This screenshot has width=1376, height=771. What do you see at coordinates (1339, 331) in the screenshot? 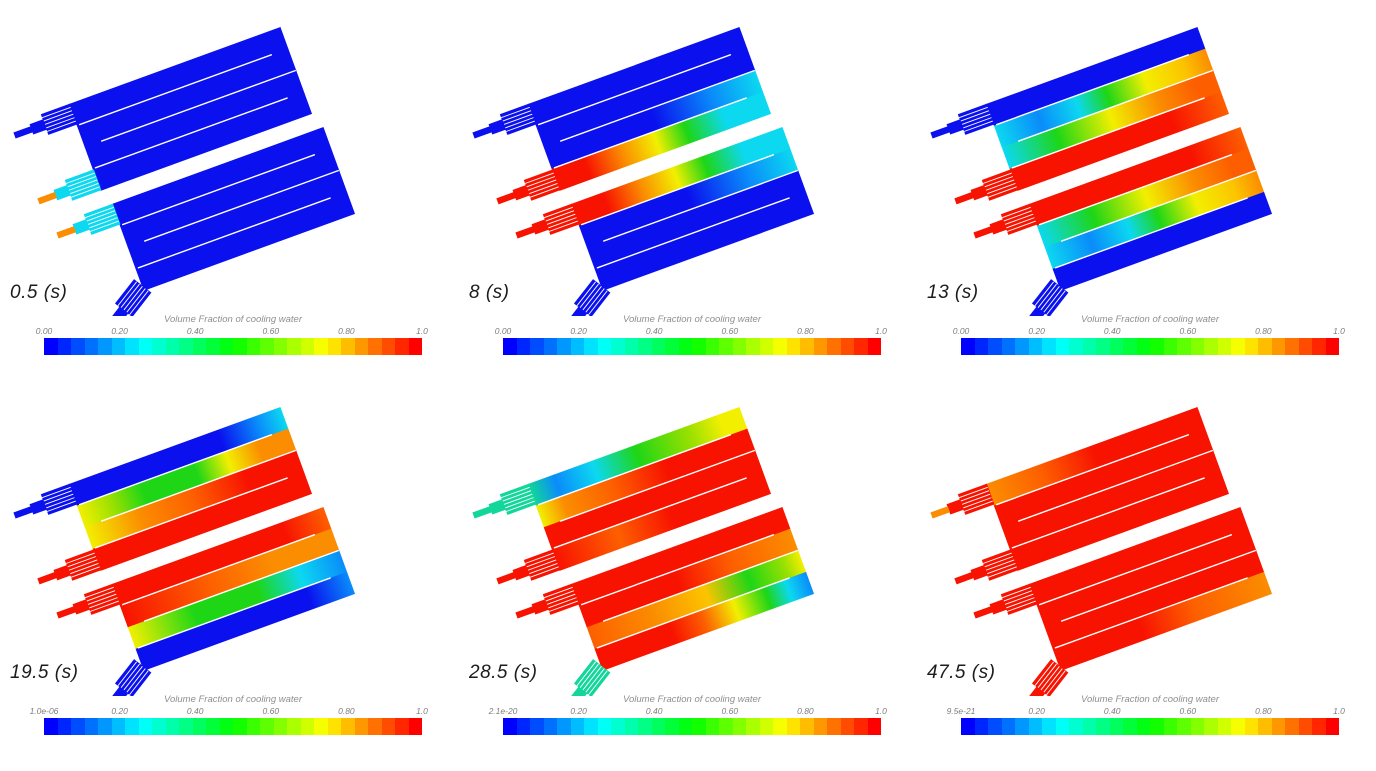
I see `colorbar-tick: 1.0` at bounding box center [1339, 331].